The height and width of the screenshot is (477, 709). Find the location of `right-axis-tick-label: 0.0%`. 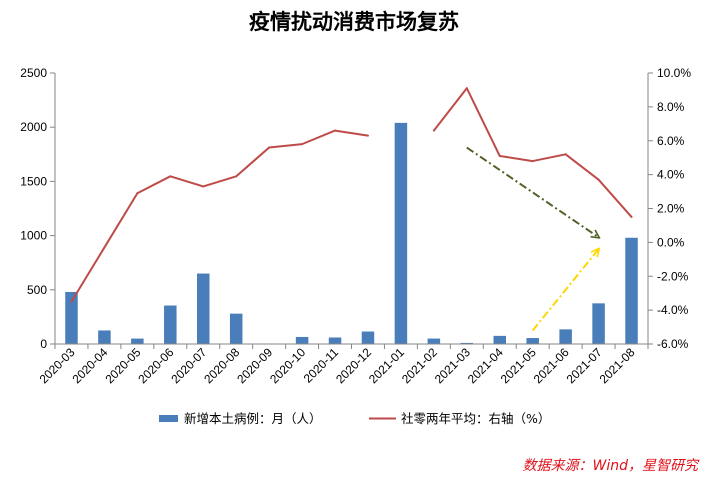

right-axis-tick-label: 0.0% is located at coordinates (671, 242).